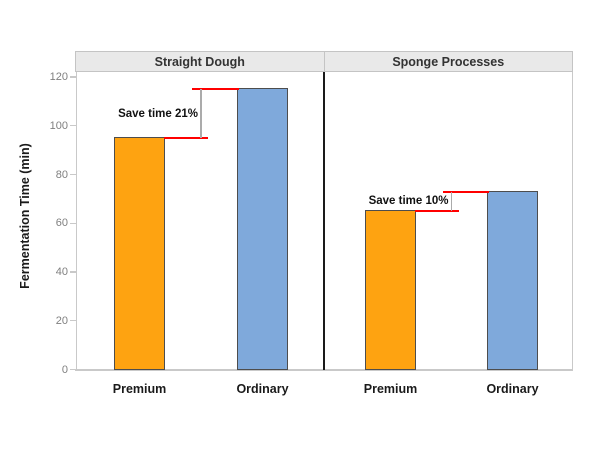  Describe the element at coordinates (61, 223) in the screenshot. I see `y-tick-label: 60` at that location.